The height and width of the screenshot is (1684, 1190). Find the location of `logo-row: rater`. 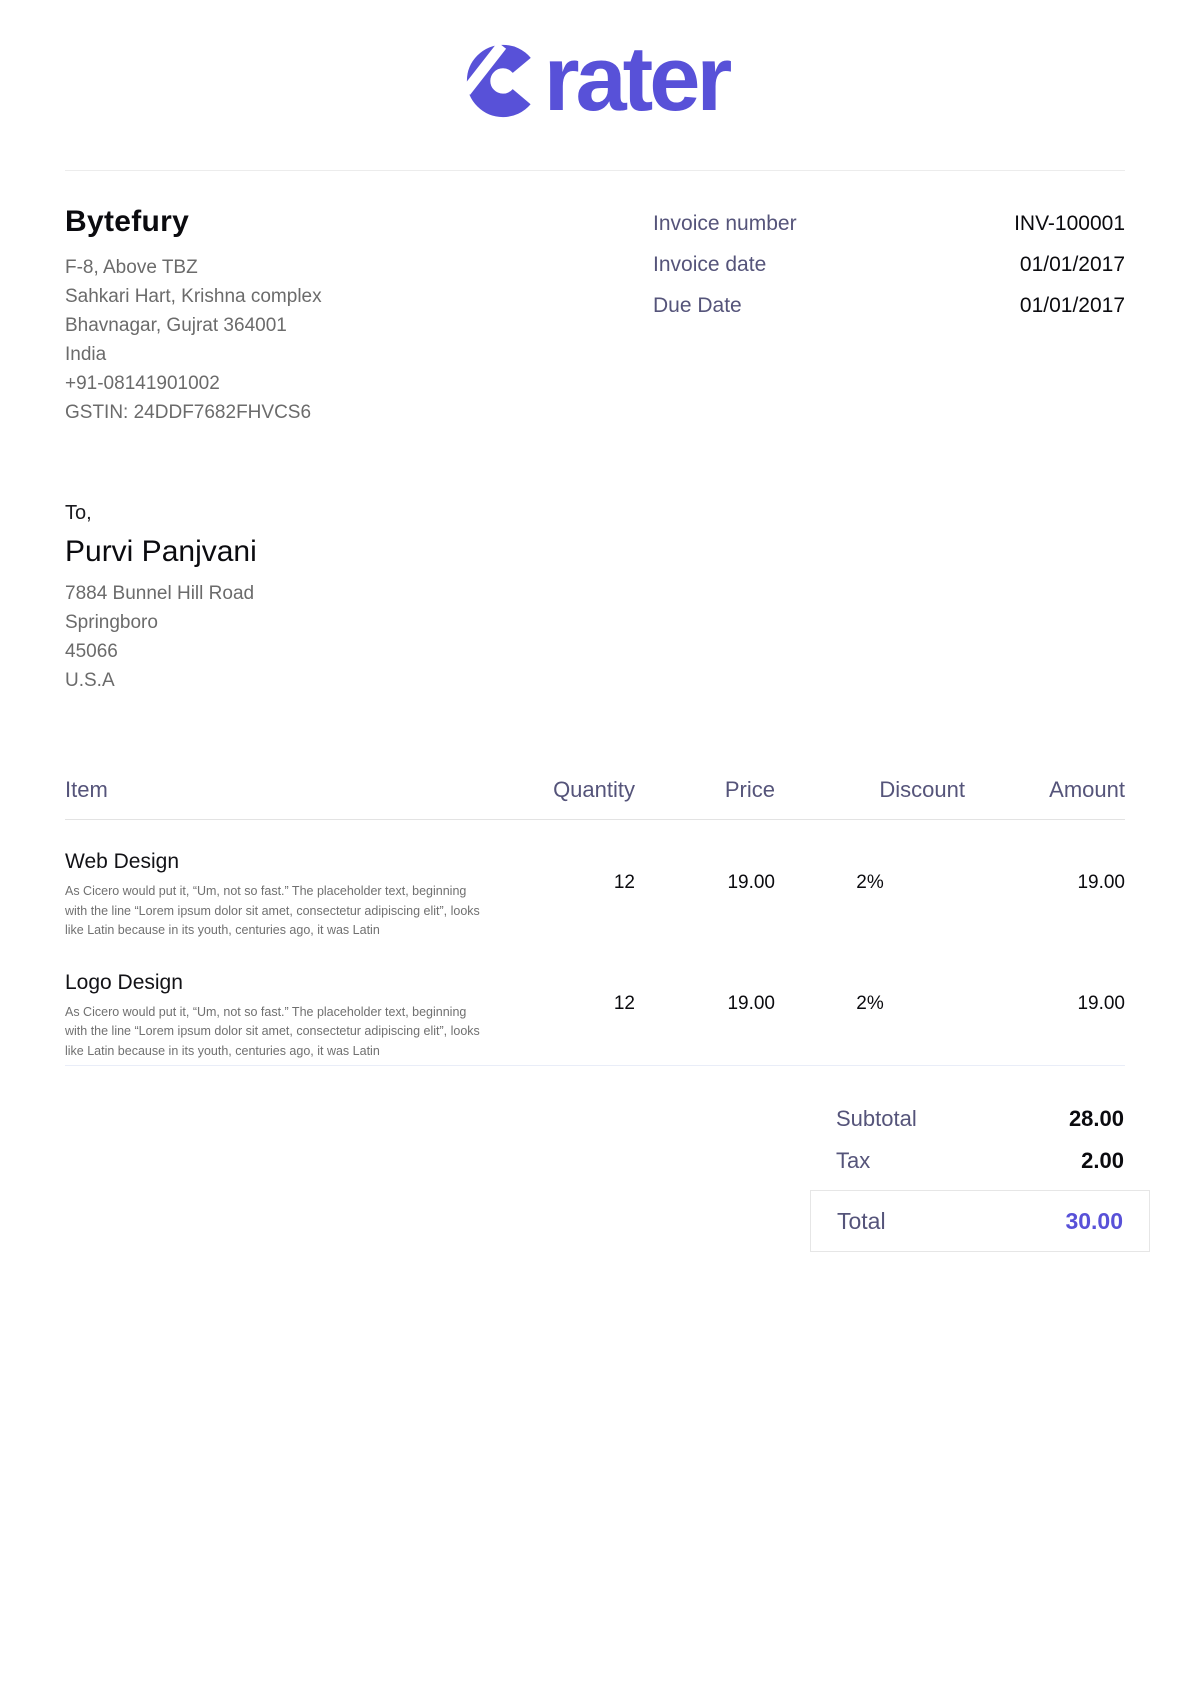

logo-row: rater is located at coordinates (595, 65).